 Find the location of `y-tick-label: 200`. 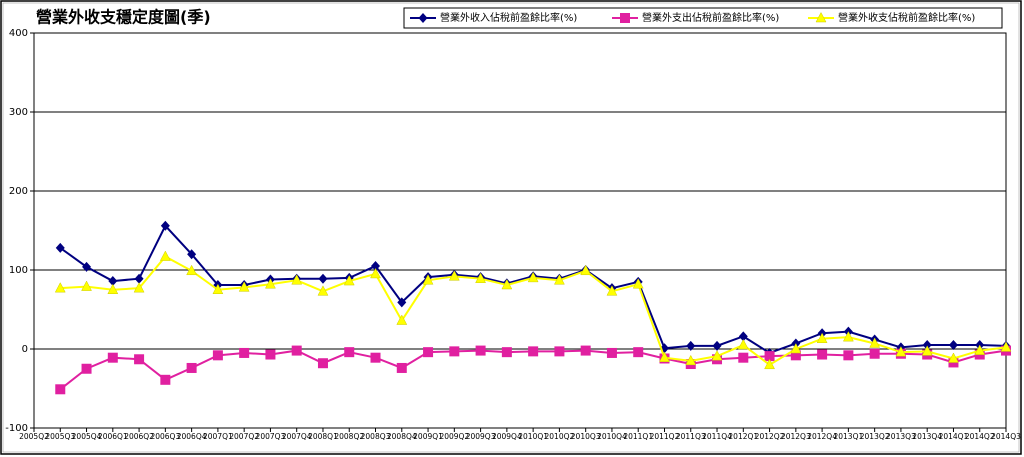

y-tick-label: 200 is located at coordinates (18, 191).